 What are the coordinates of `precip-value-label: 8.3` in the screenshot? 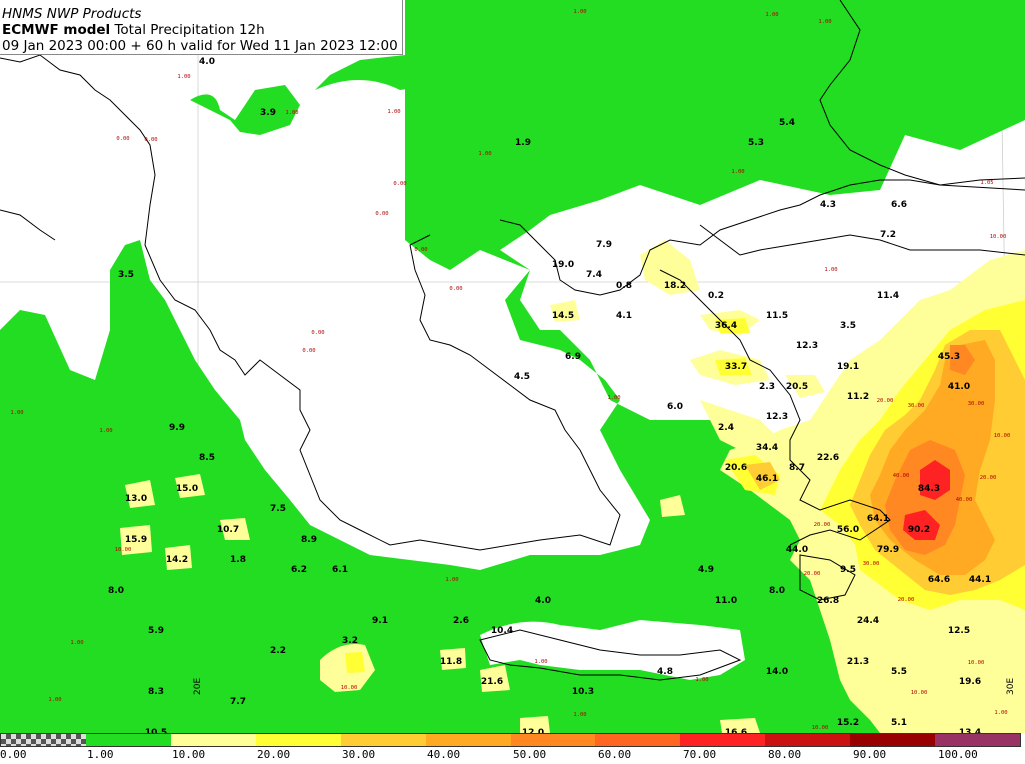 It's located at (156, 692).